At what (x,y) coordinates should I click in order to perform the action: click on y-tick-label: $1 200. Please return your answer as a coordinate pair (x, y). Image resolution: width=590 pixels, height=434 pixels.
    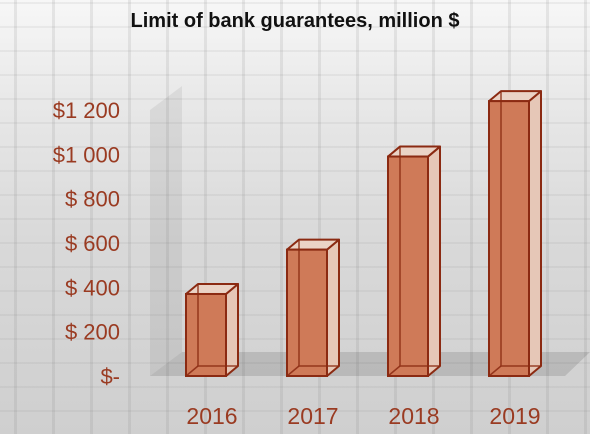
    Looking at the image, I should click on (86, 110).